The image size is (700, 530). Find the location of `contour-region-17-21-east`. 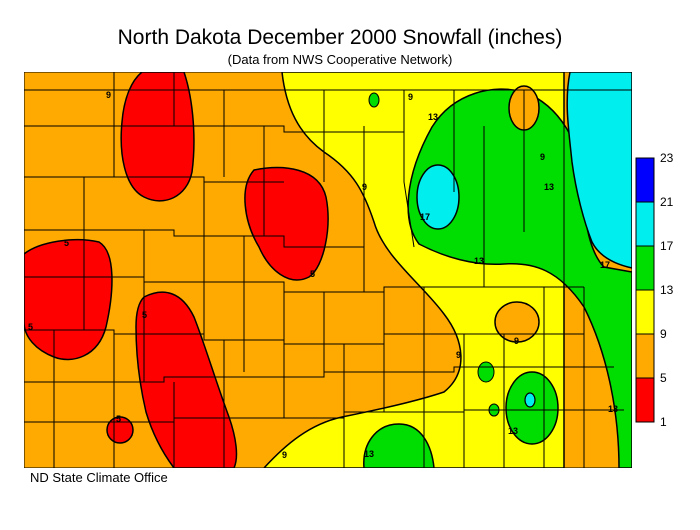

contour-region-17-21-east is located at coordinates (599, 170).